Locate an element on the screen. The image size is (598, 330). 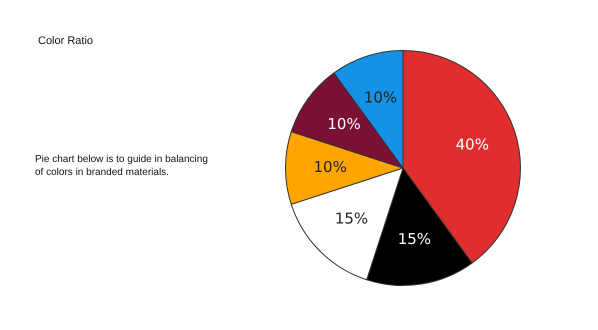
text: Pie chart below is to guide in balancing of colors in branded materials. is located at coordinates (122, 166).